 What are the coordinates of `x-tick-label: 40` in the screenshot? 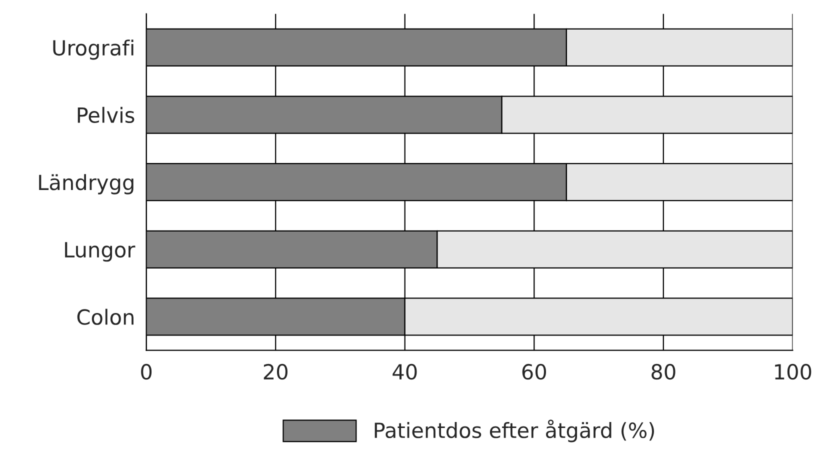 It's located at (404, 372).